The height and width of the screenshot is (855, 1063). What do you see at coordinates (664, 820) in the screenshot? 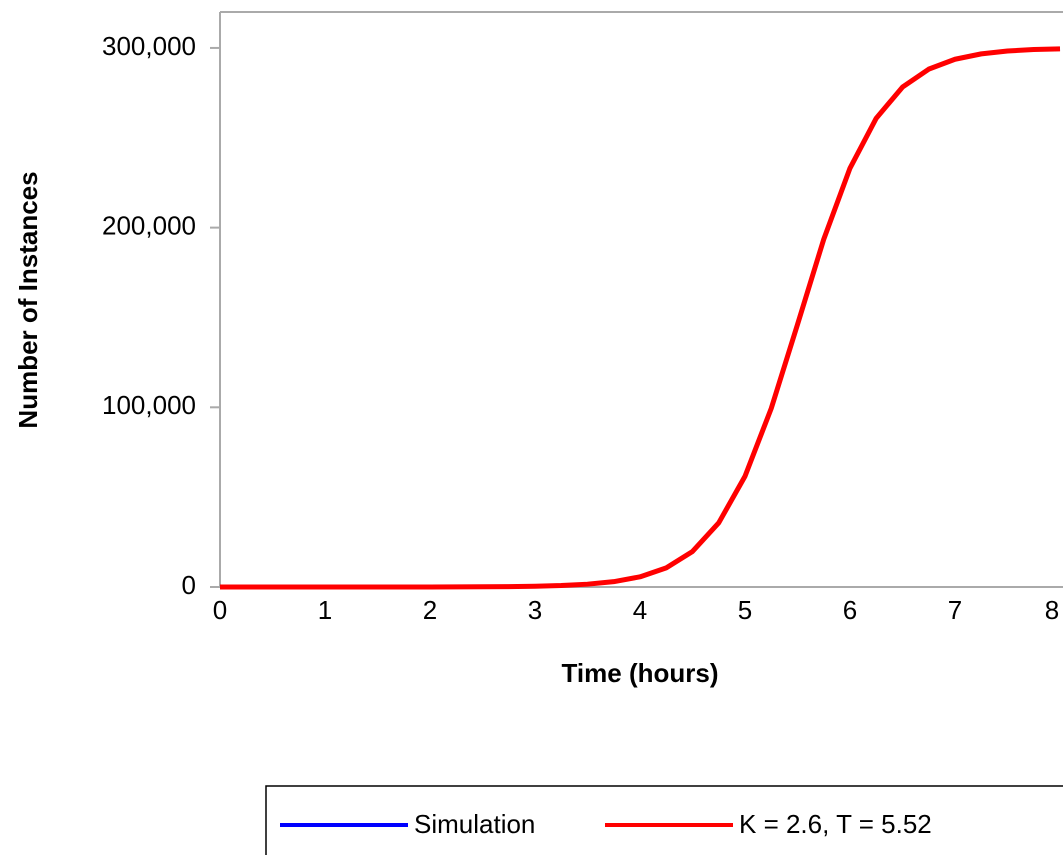
I see `legend` at bounding box center [664, 820].